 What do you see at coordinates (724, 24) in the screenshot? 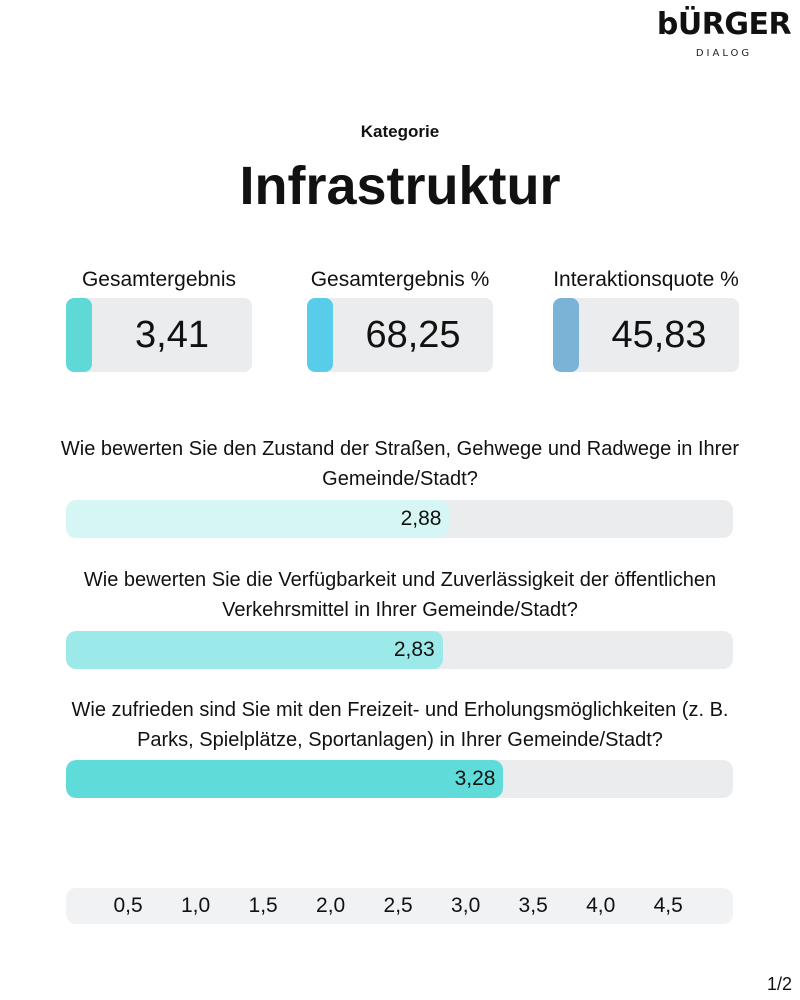
I see `logo-wordmark: bÜRGER` at bounding box center [724, 24].